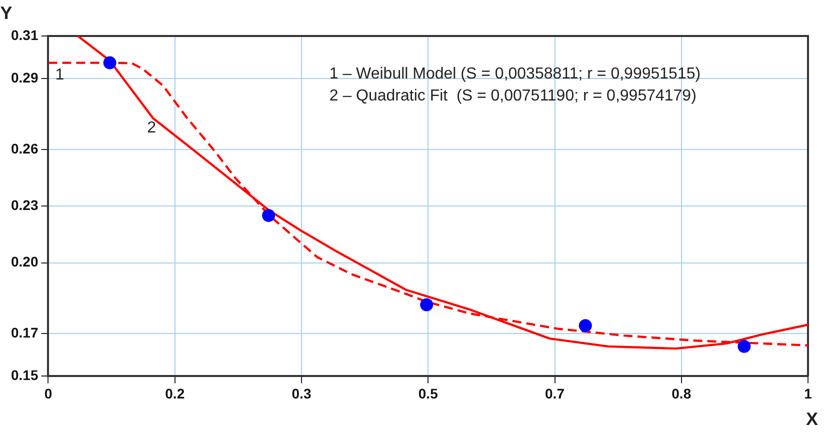 This screenshot has width=828, height=436. Describe the element at coordinates (24, 148) in the screenshot. I see `y-tick-label: 0.26` at that location.